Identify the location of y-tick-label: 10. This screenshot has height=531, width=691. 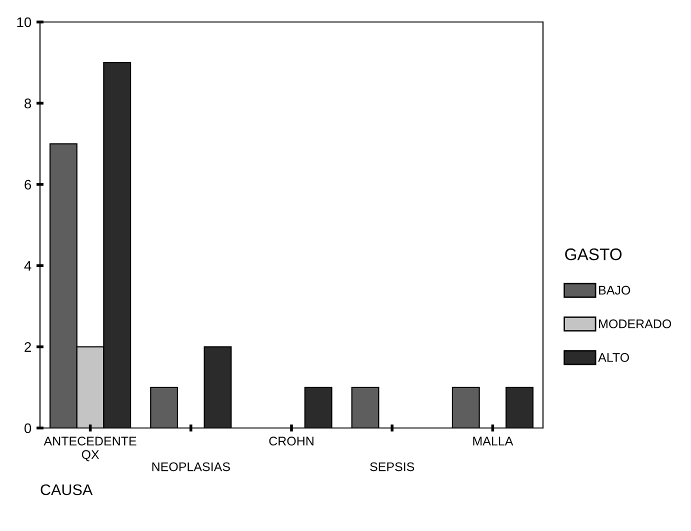
(24, 22).